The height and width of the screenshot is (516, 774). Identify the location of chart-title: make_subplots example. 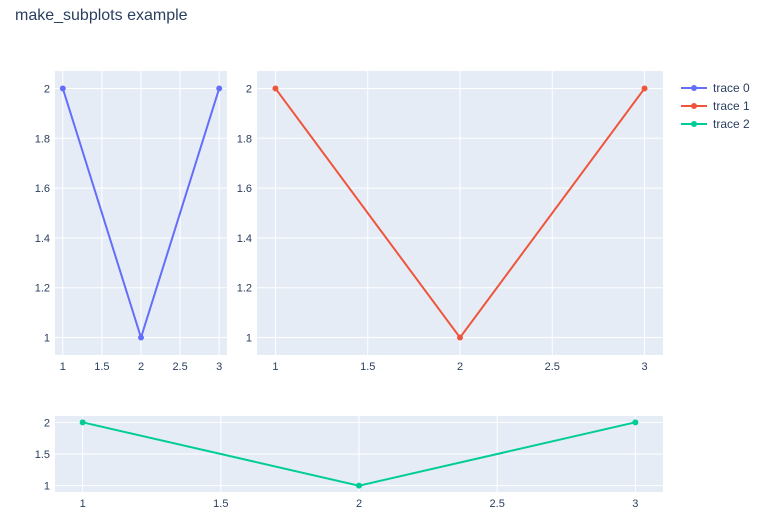
(101, 15).